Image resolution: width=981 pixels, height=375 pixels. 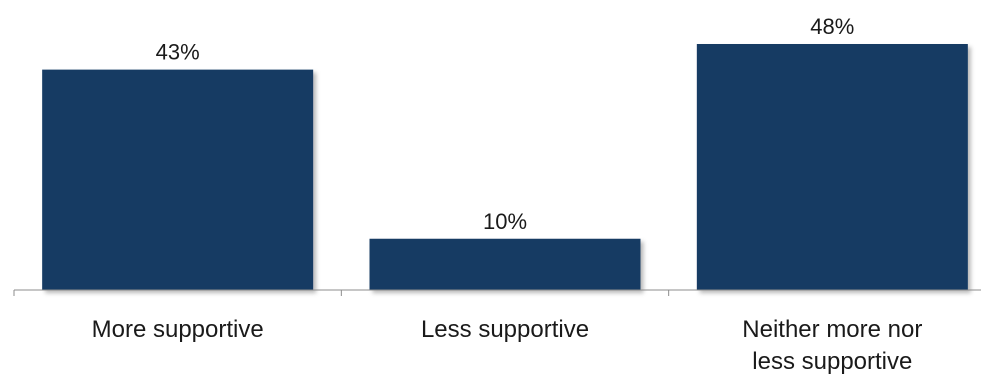 I want to click on category-label-line: Neither more nor, so click(x=832, y=329).